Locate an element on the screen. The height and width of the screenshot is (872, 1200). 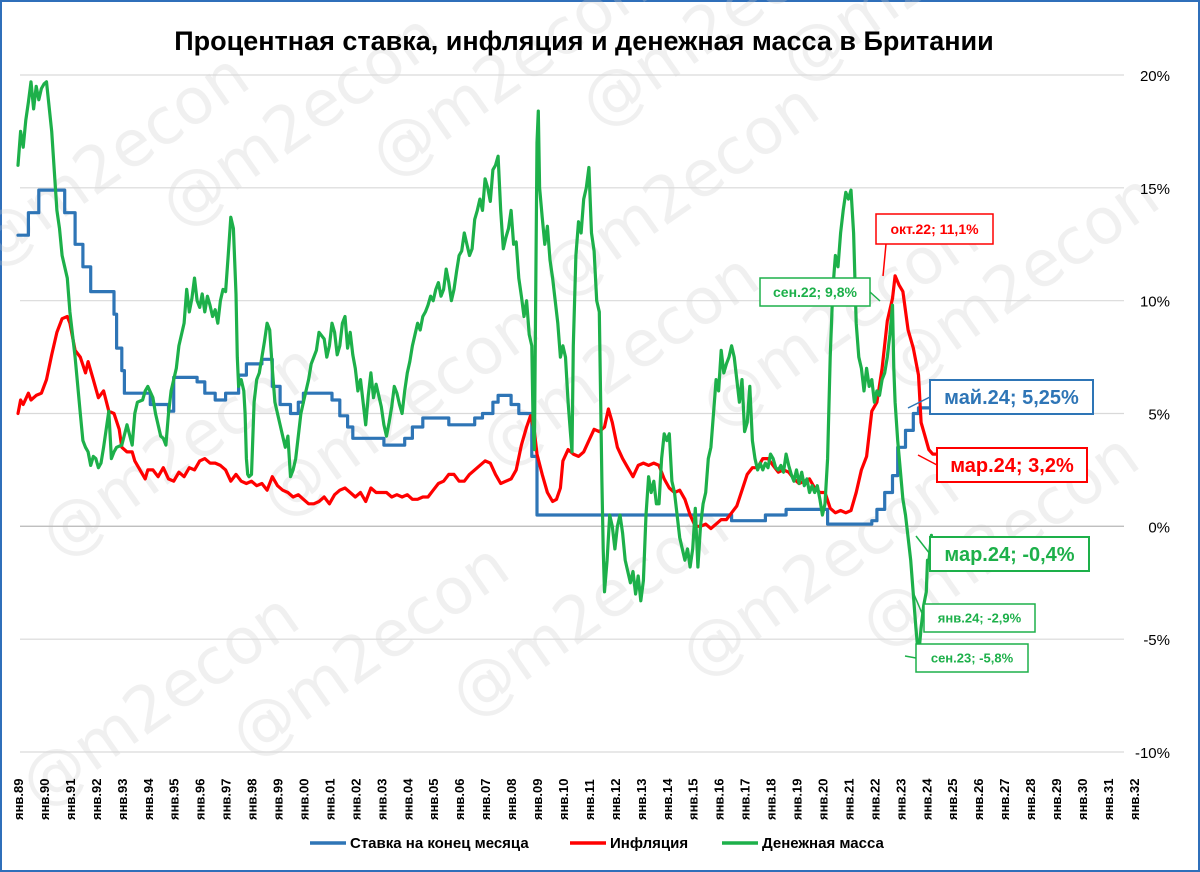
annotation-label: мар.24; -0,4% is located at coordinates (1009, 555).